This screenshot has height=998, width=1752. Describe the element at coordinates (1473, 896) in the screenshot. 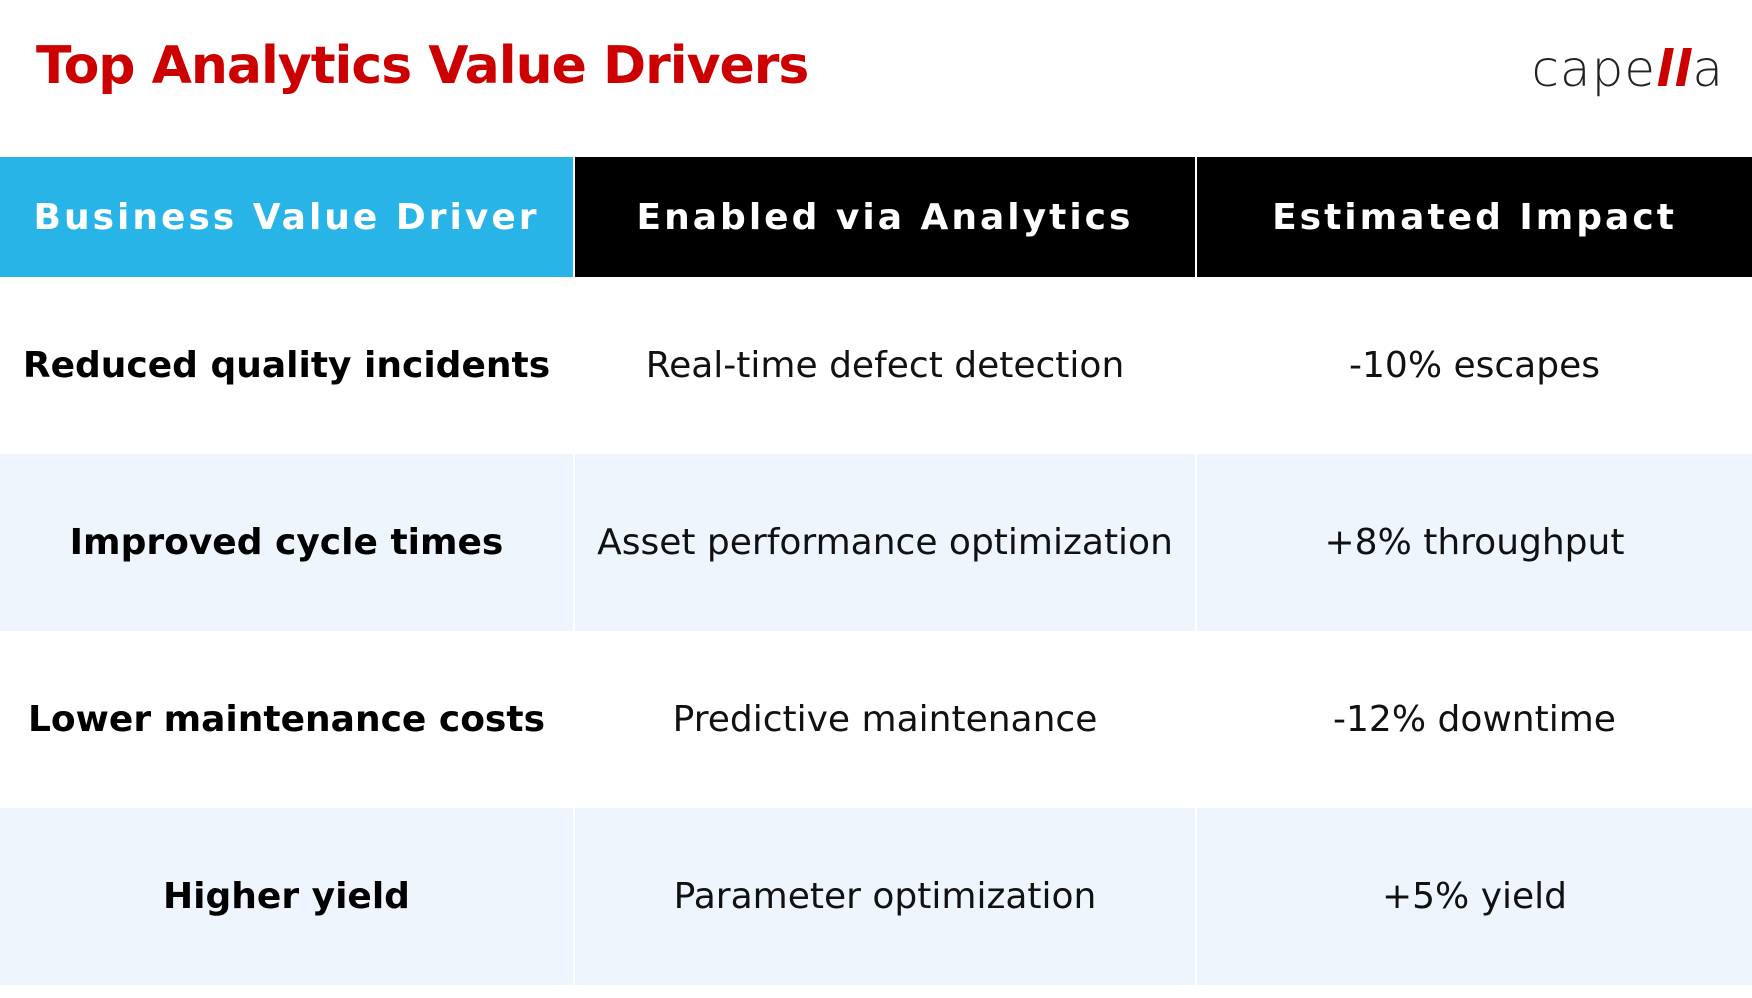

I see `impact-cell: +5% yield` at that location.